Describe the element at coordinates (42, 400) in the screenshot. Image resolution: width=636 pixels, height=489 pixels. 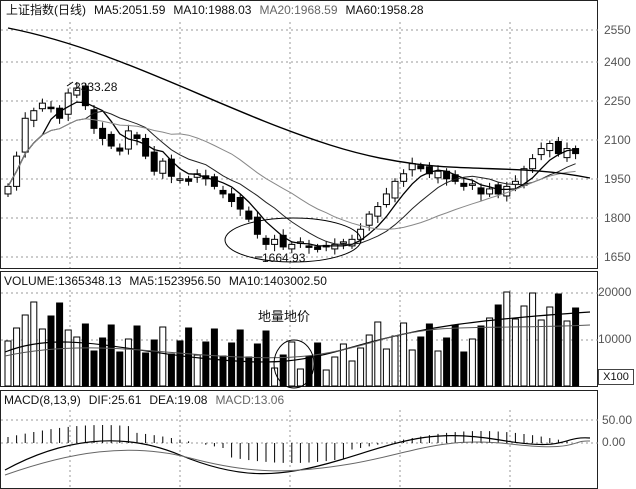
I see `macd-header: MACD(8,13,9)` at that location.